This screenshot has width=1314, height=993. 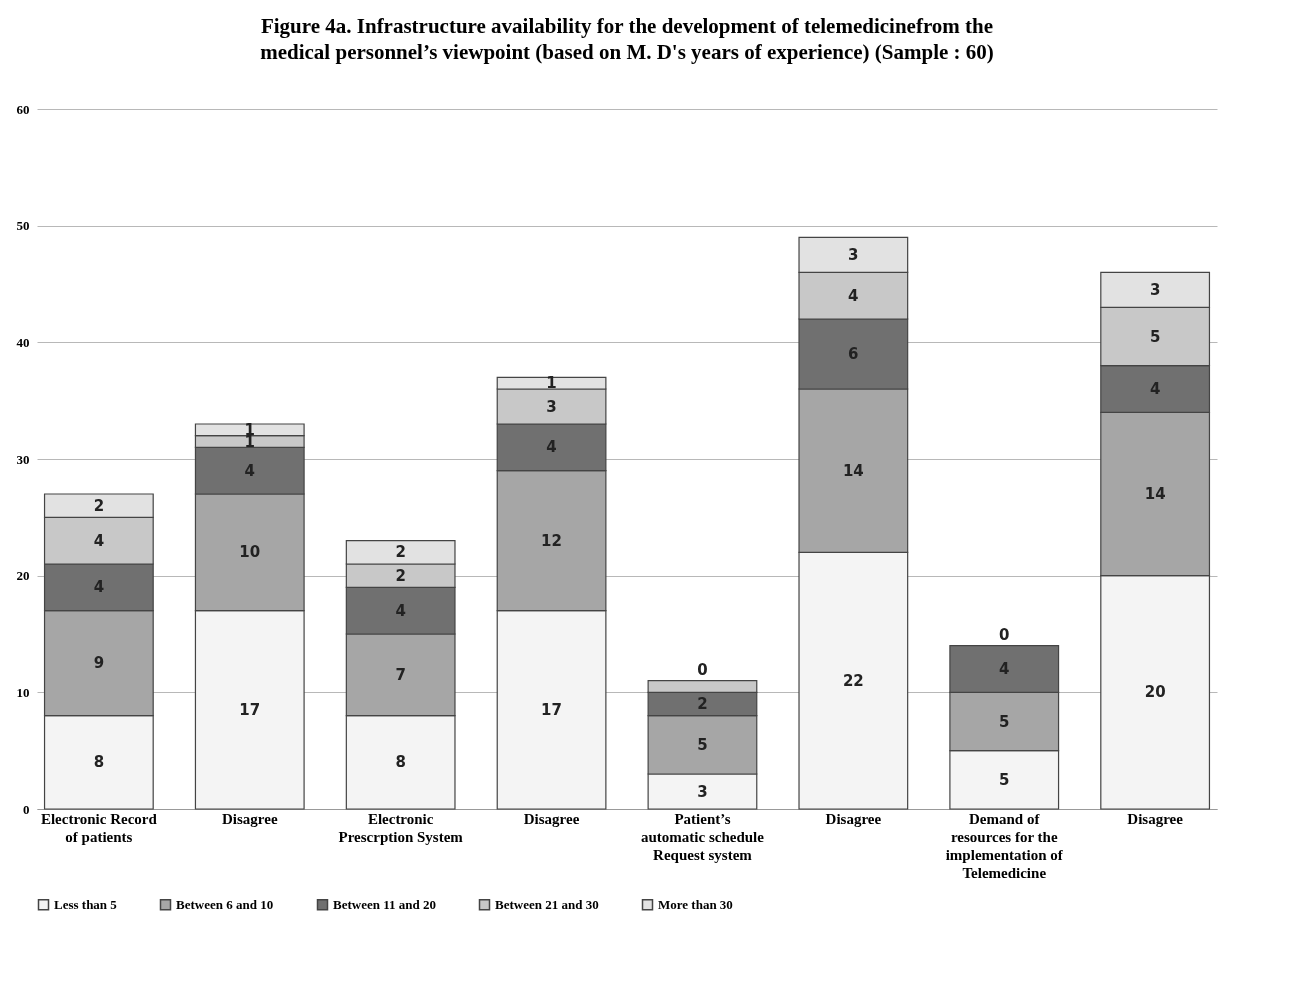 What do you see at coordinates (384, 904) in the screenshot?
I see `legend-label: Between 11 and 20` at bounding box center [384, 904].